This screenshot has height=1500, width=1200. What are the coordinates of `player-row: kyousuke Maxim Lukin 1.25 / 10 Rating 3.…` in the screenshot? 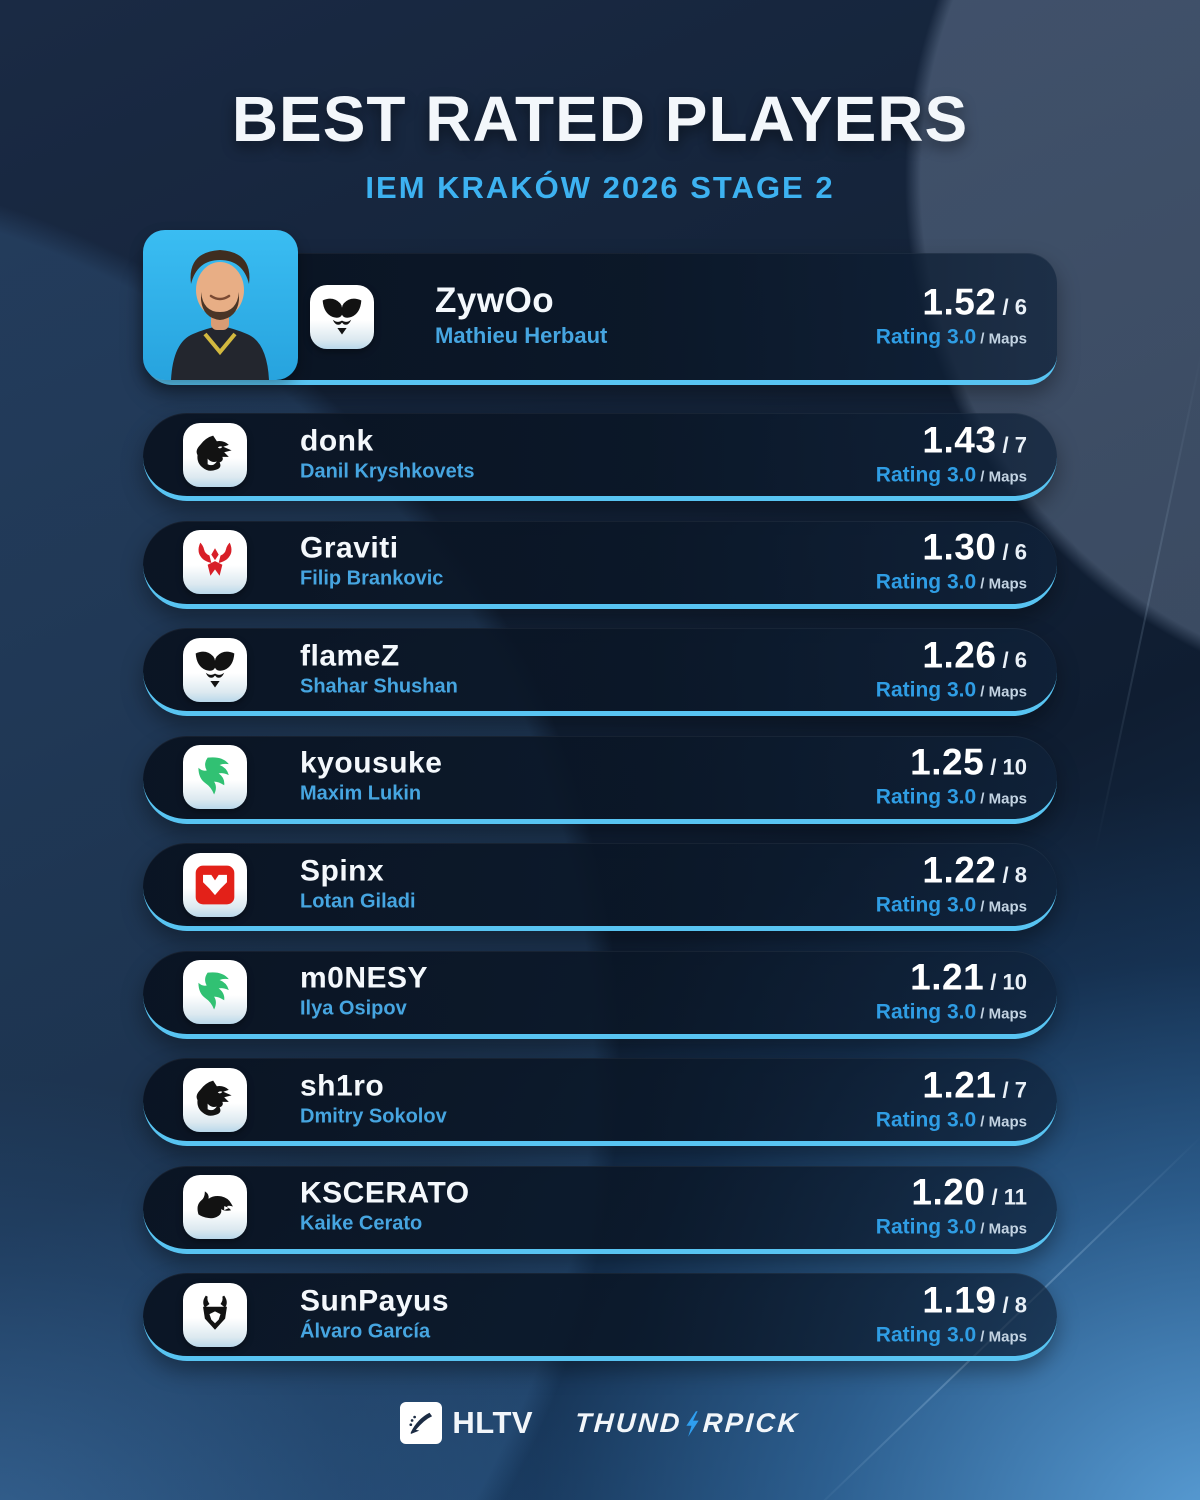 It's located at (600, 779).